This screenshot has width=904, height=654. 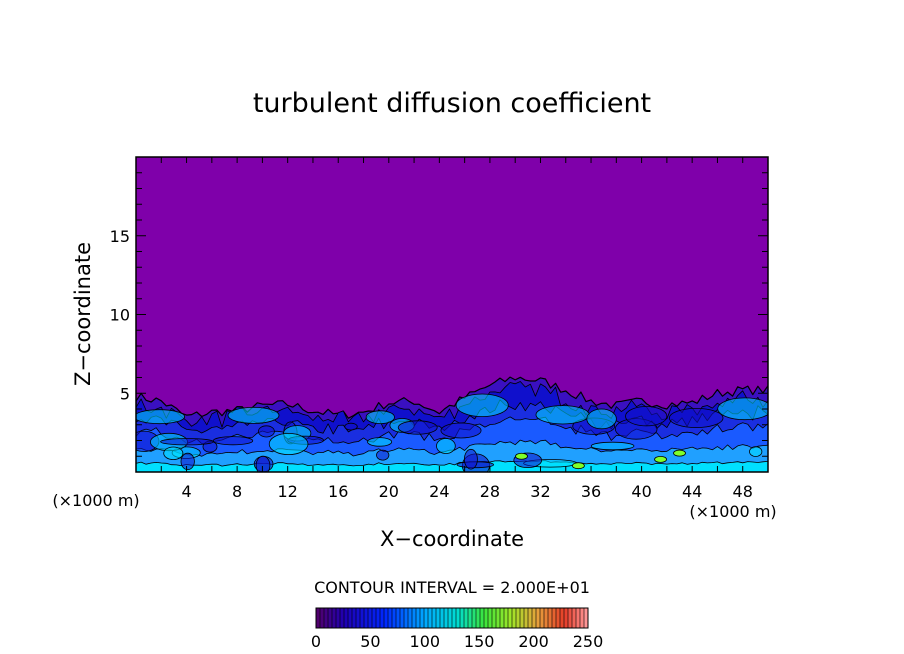 What do you see at coordinates (732, 511) in the screenshot?
I see `x-unit-label: (×1000 m)` at bounding box center [732, 511].